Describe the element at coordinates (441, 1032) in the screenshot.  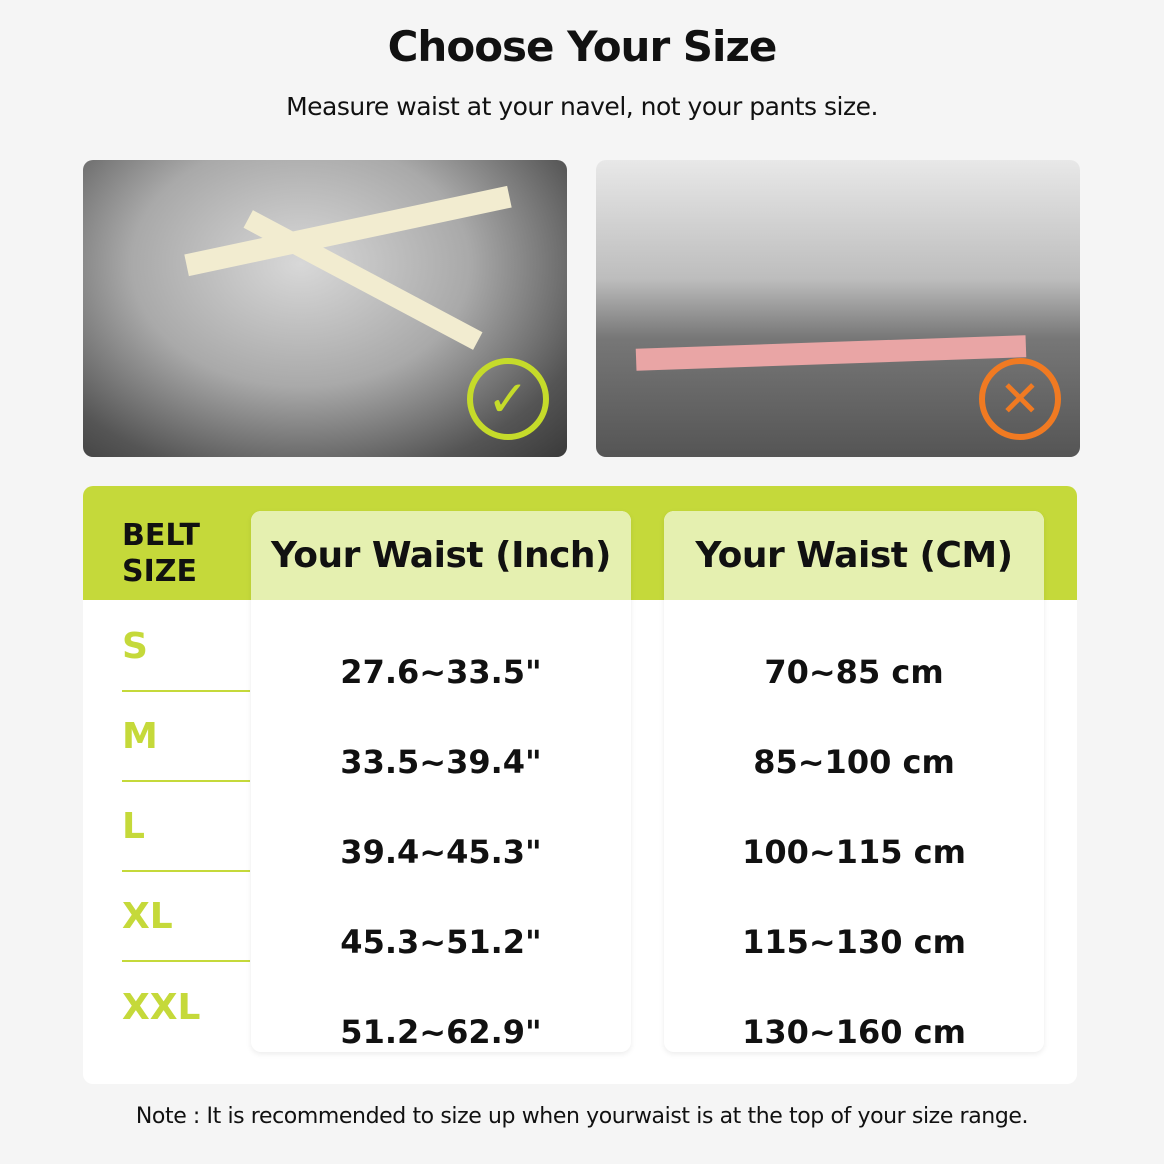
I see `table-cell-inch: 51.2~62.9"` at that location.